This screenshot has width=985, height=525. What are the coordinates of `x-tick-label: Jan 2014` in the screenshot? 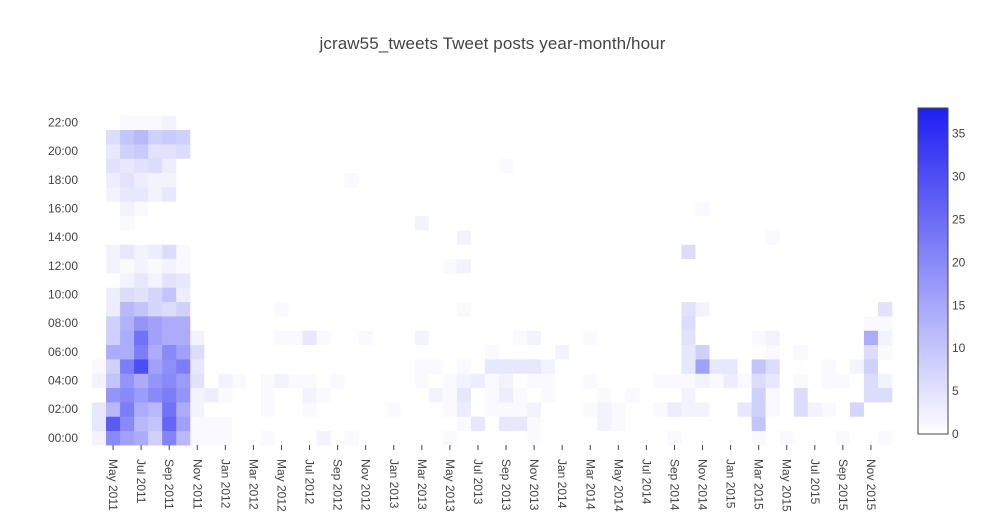 It's located at (562, 484).